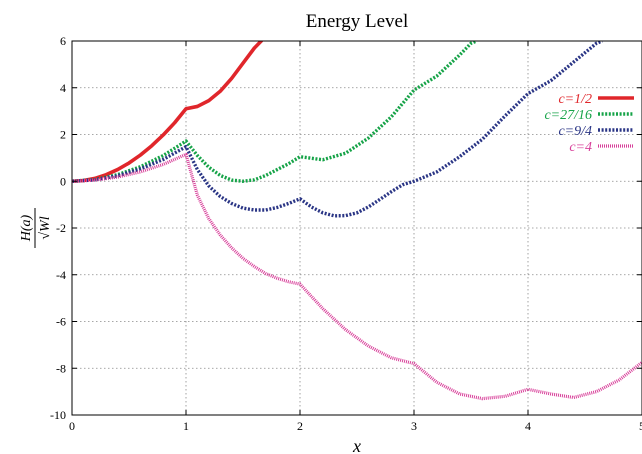 This screenshot has width=642, height=454. Describe the element at coordinates (357, 21) in the screenshot. I see `chart-title: Energy Level` at that location.